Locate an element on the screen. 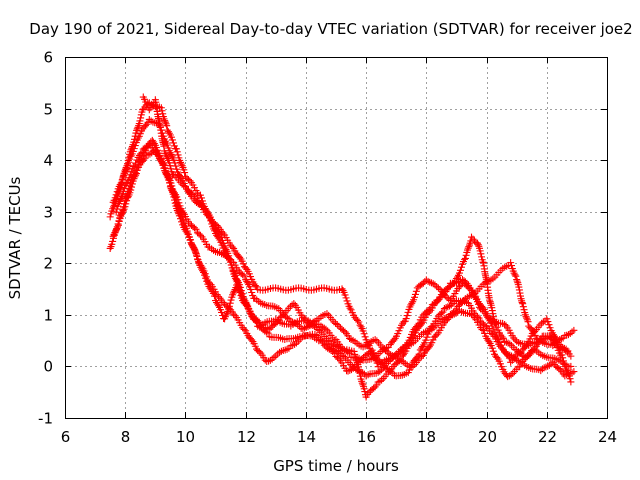 Image resolution: width=640 pixels, height=480 pixels. x-tick-label: 14 is located at coordinates (306, 437).